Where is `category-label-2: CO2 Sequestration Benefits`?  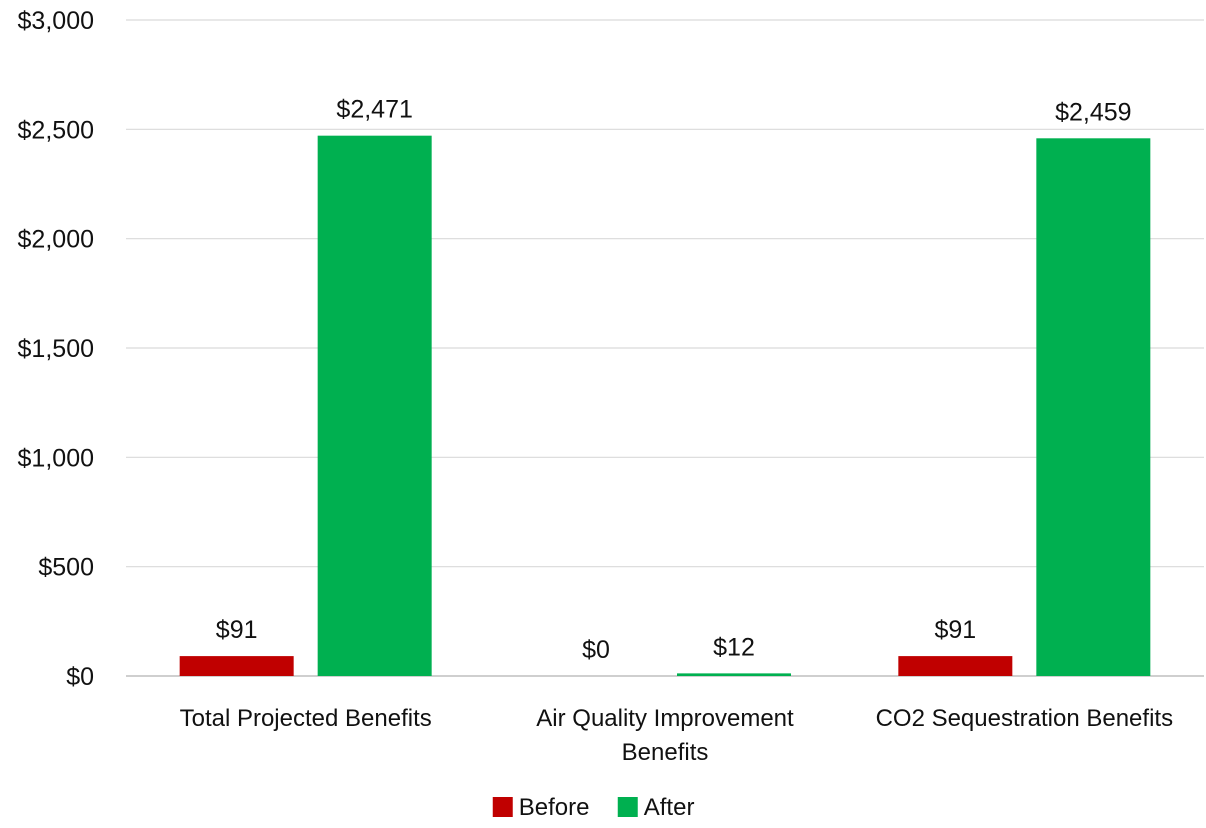 category-label-2: CO2 Sequestration Benefits is located at coordinates (1025, 718).